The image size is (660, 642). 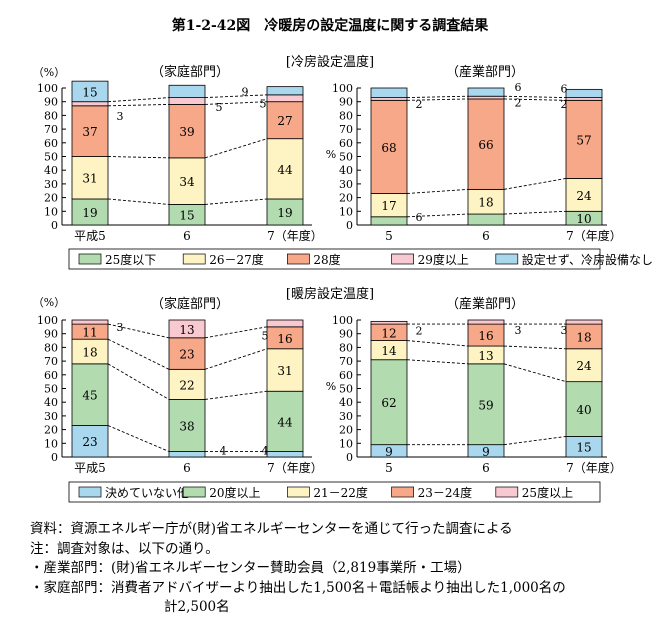 I want to click on chart-heating_household, so click(x=186, y=388).